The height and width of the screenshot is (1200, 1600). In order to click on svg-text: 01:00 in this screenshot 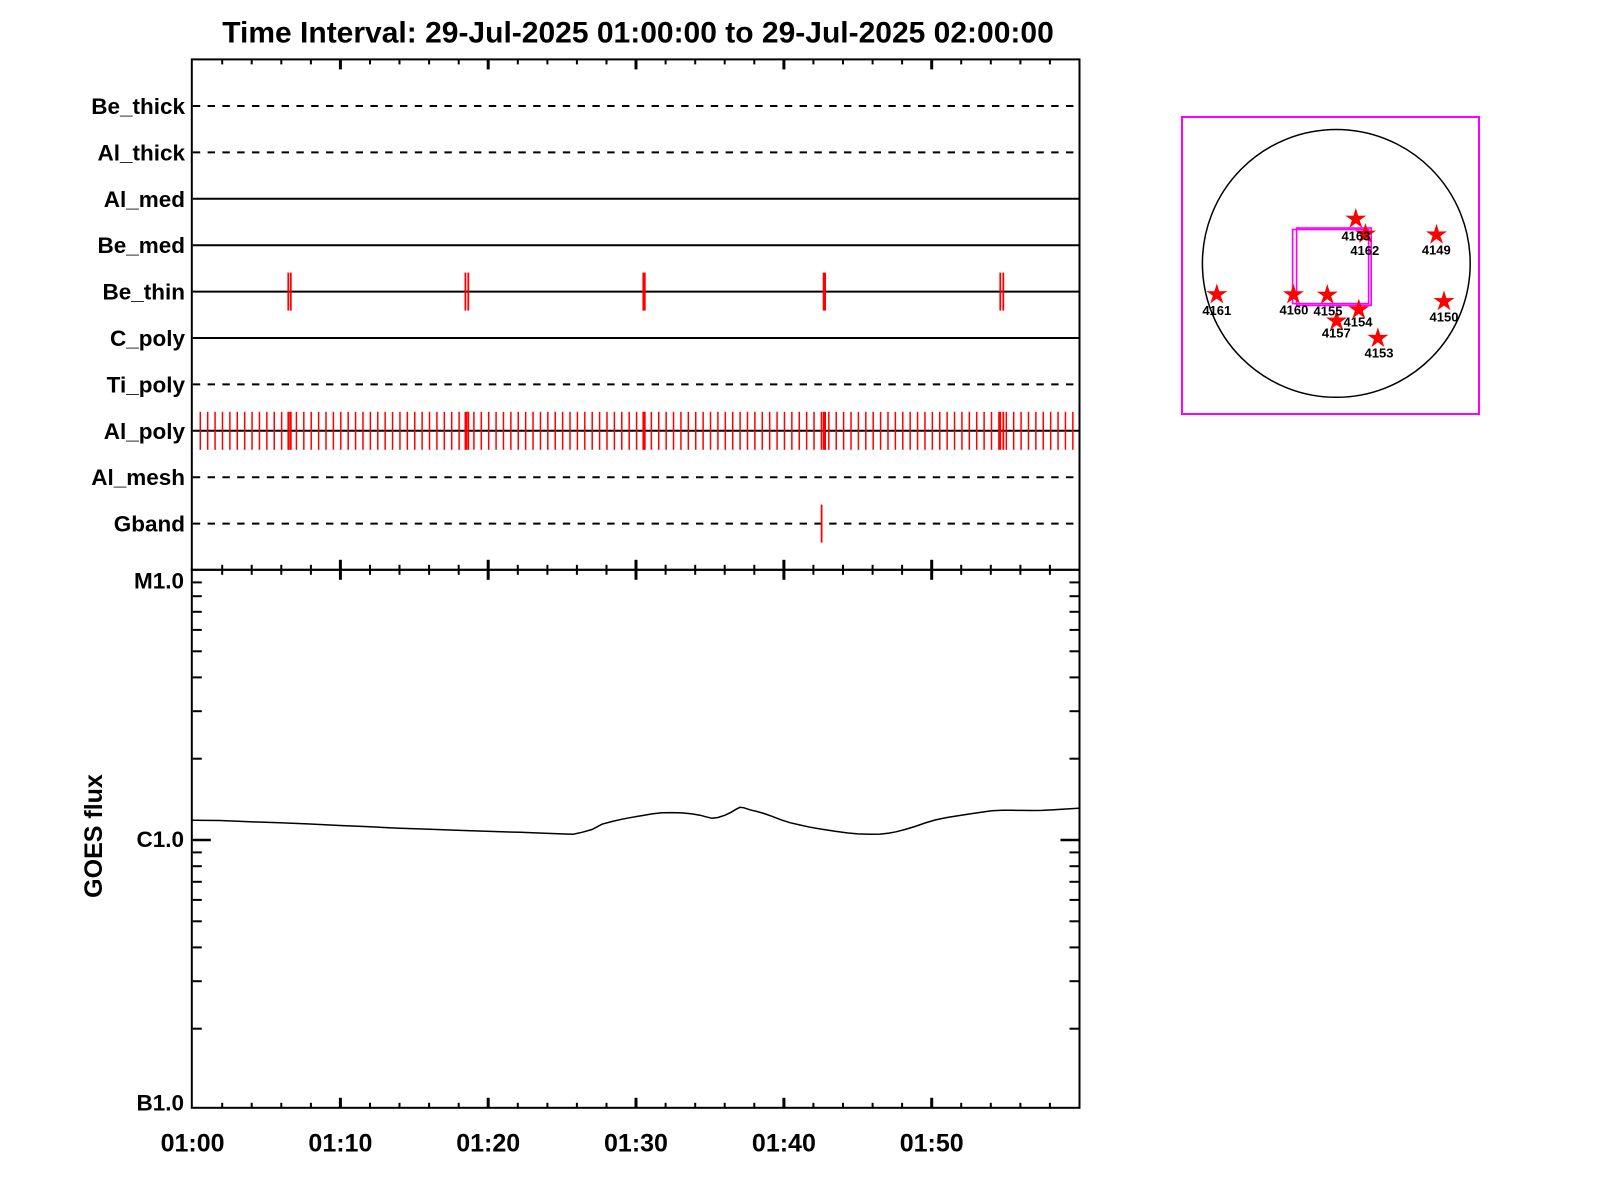, I will do `click(193, 1144)`.